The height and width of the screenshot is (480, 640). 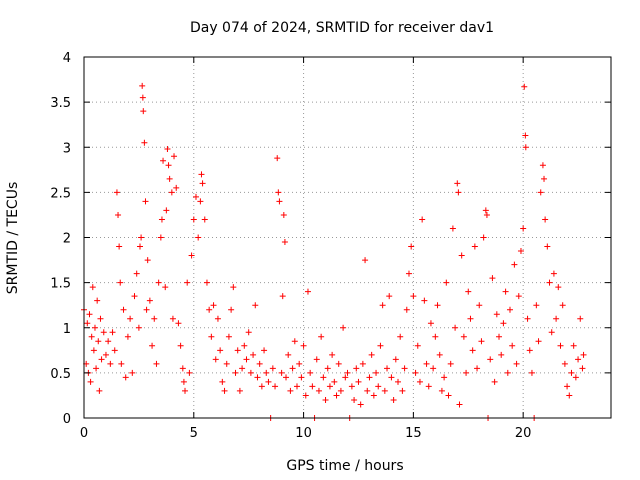 What do you see at coordinates (60, 193) in the screenshot?
I see `y-tick-label: 2.5` at bounding box center [60, 193].